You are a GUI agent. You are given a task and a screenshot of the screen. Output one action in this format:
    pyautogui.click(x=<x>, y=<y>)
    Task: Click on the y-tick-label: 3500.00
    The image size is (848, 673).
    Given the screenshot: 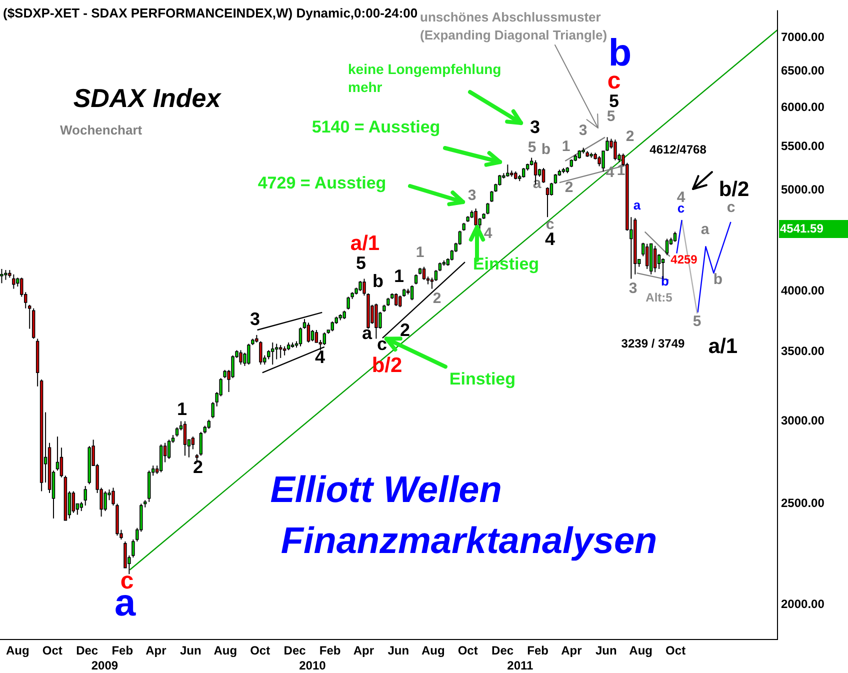 What is the action you would take?
    pyautogui.click(x=803, y=351)
    